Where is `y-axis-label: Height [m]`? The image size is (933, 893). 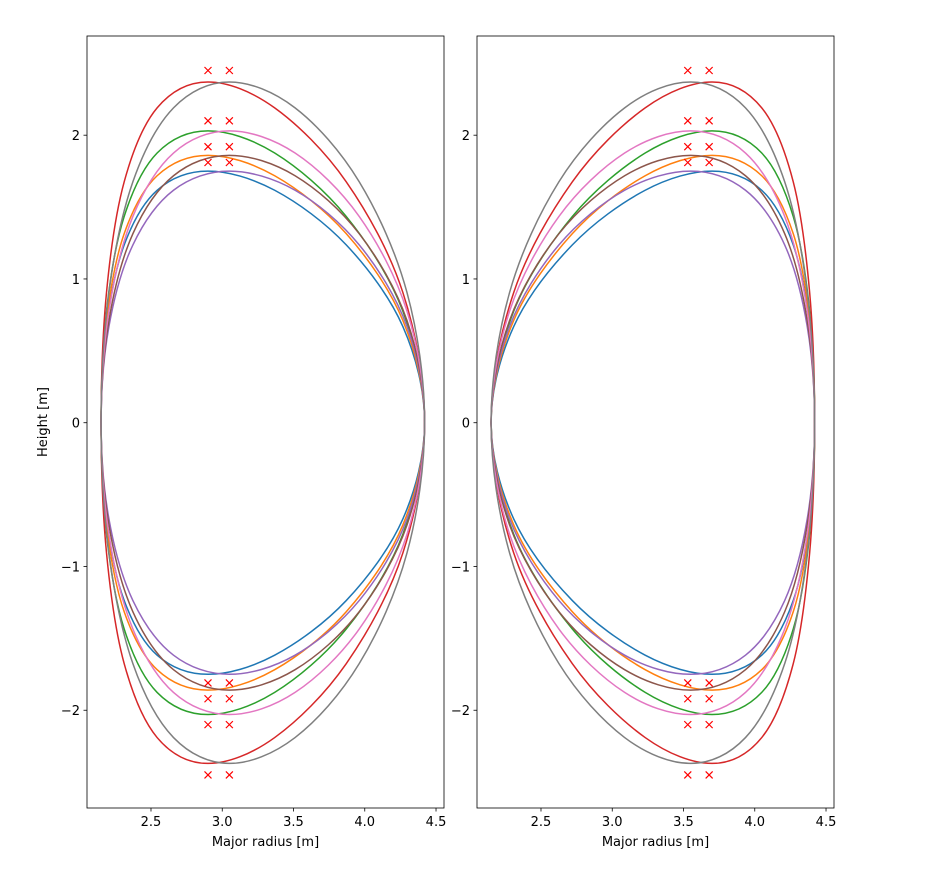 y-axis-label: Height [m] is located at coordinates (43, 422).